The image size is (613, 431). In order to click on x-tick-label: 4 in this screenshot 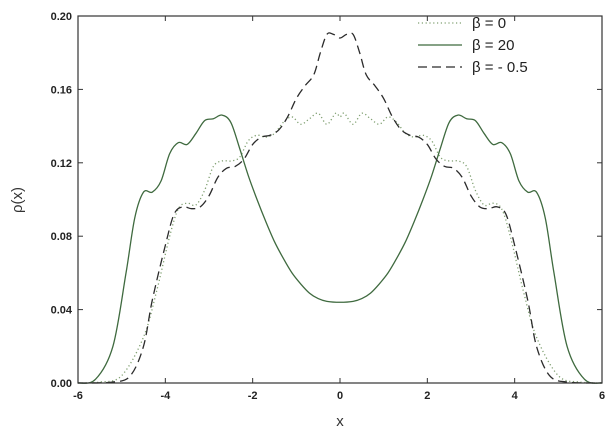, I will do `click(515, 396)`.